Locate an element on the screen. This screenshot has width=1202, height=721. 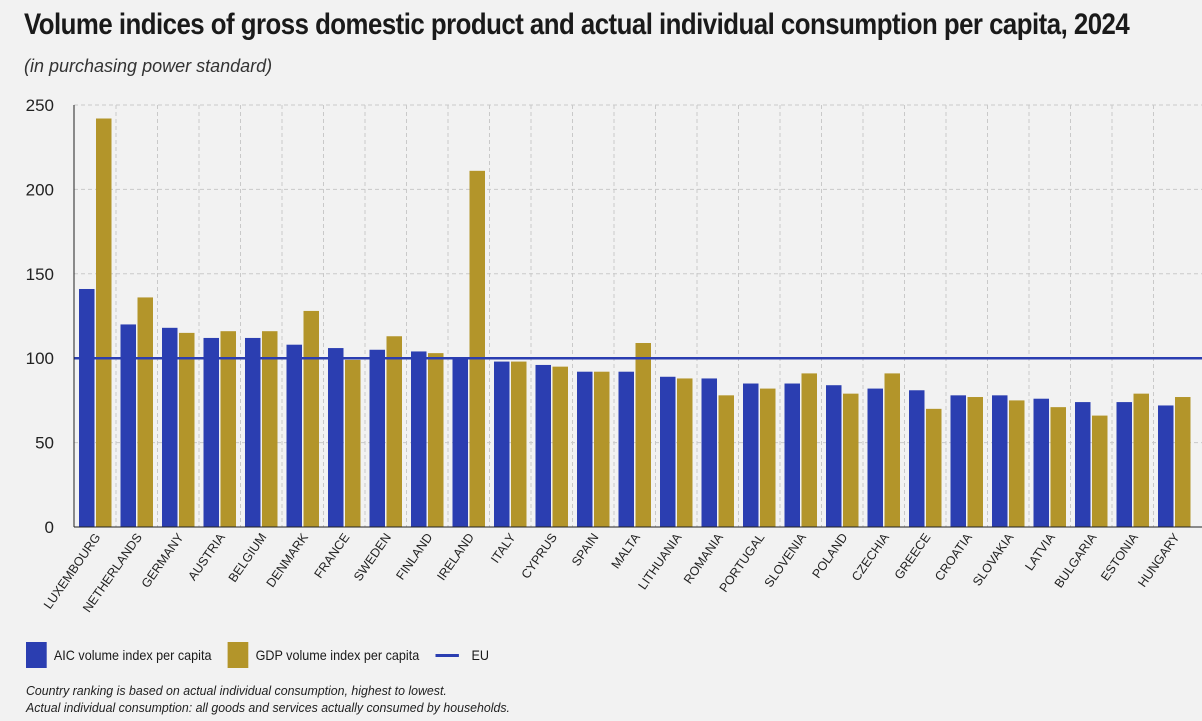
x-tick-label: CZECHIA is located at coordinates (870, 557).